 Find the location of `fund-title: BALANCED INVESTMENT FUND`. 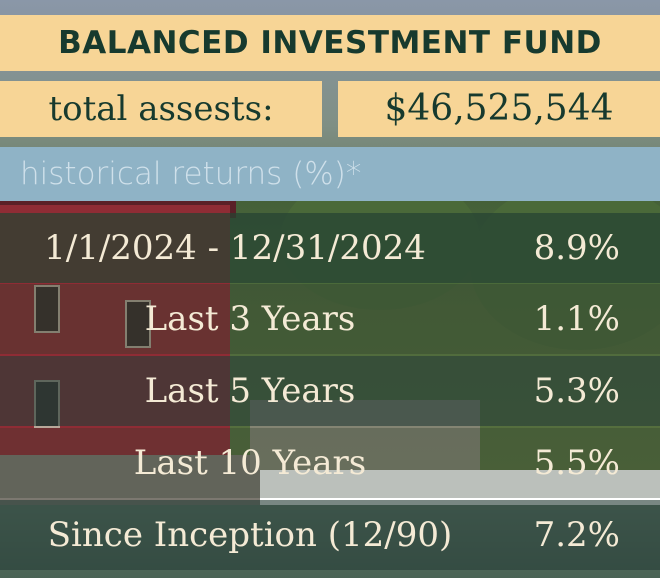

fund-title: BALANCED INVESTMENT FUND is located at coordinates (330, 43).